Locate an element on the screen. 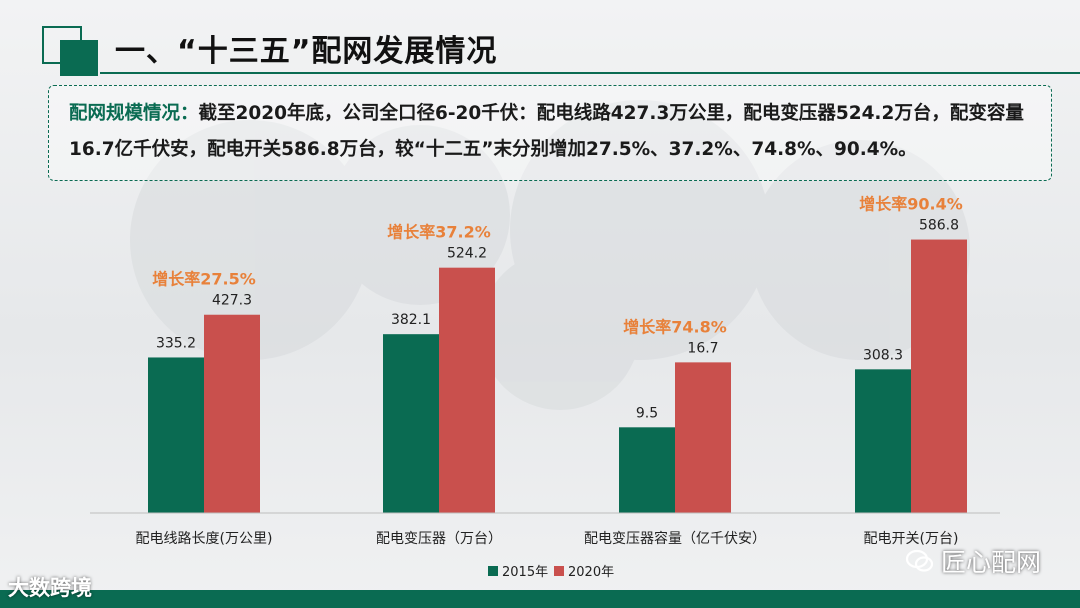 The image size is (1080, 608). data-label: 335.2 is located at coordinates (176, 343).